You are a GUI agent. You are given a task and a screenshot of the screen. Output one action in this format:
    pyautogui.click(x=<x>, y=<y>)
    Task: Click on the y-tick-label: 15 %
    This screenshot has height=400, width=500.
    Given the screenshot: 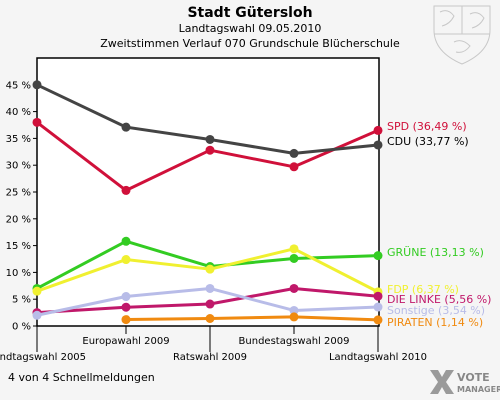 What is the action you would take?
    pyautogui.click(x=18, y=246)
    